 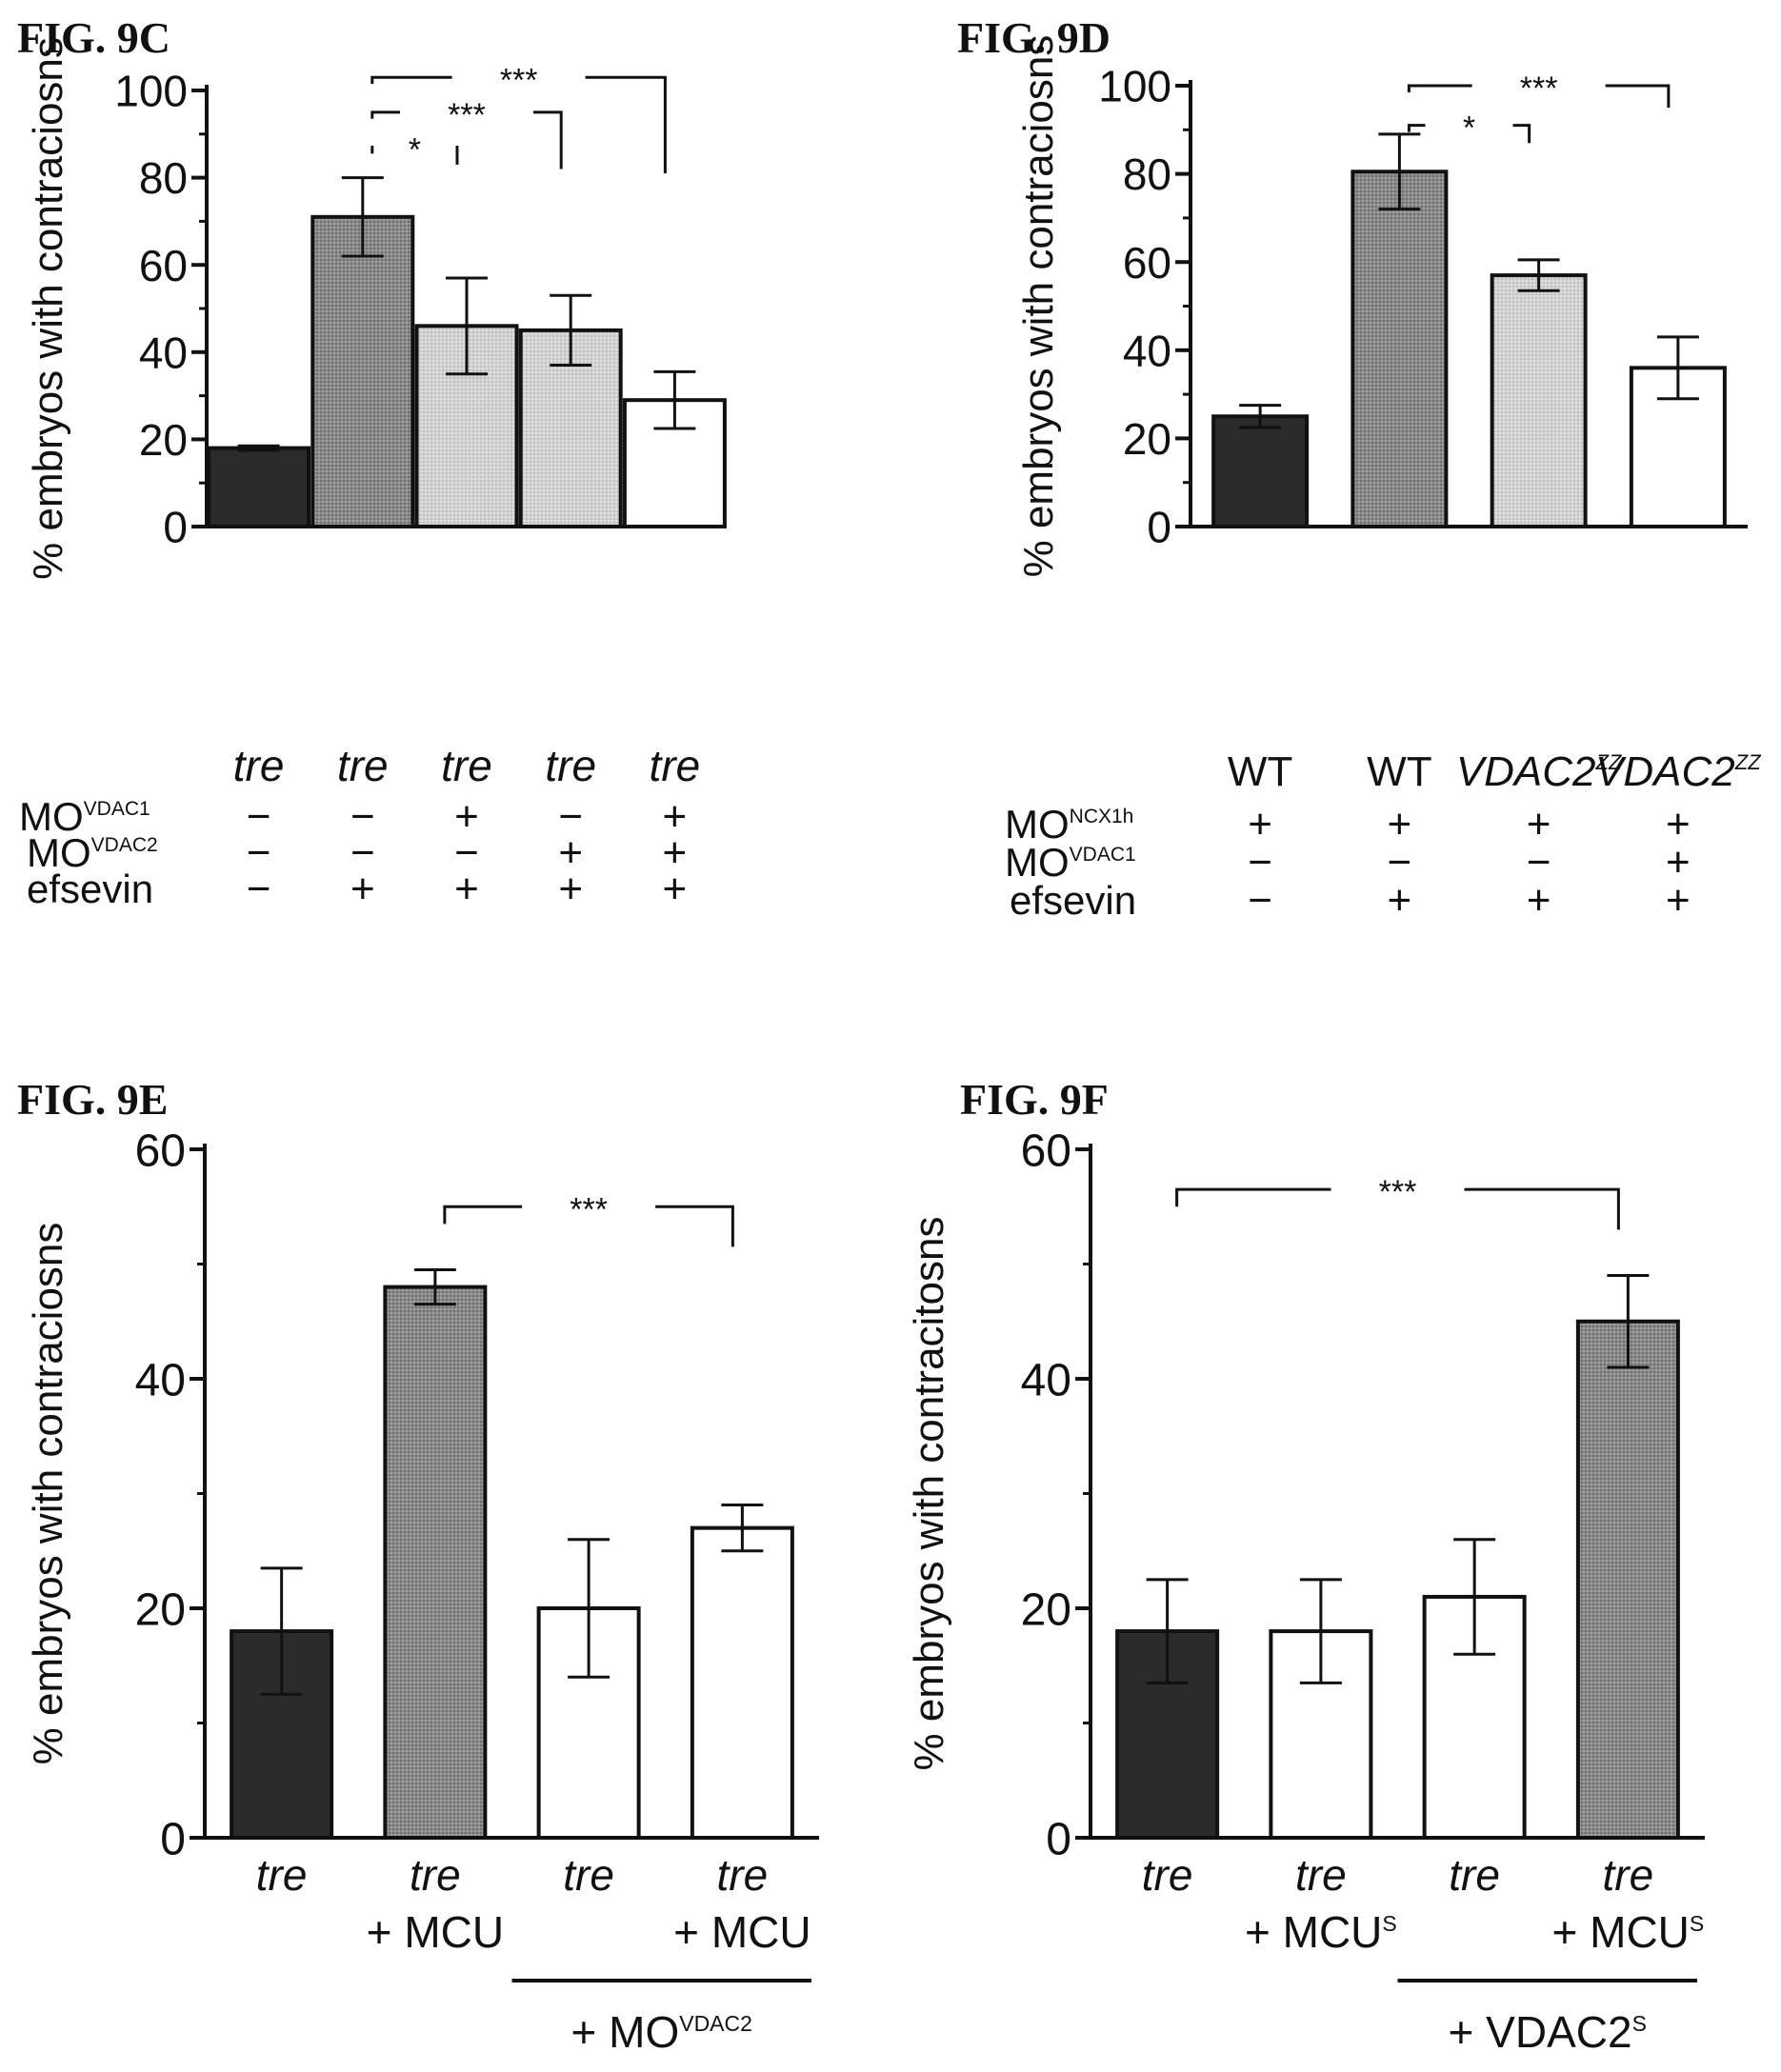 I want to click on condition-row-label: MONCX1h, so click(x=1069, y=824).